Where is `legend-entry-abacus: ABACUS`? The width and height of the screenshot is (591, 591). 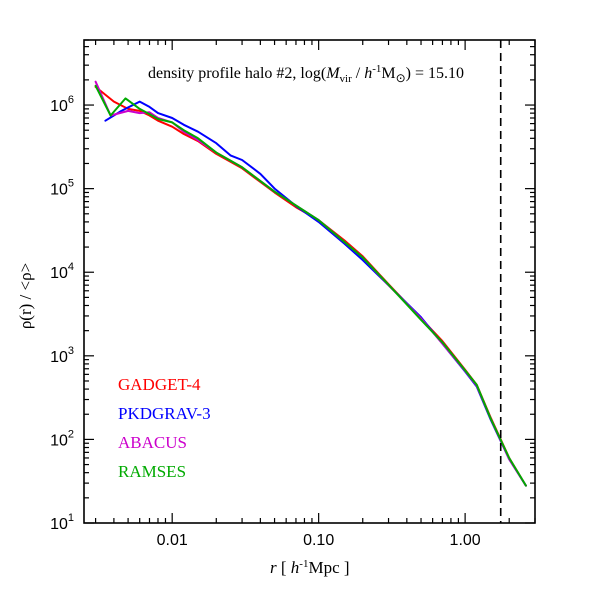 legend-entry-abacus: ABACUS is located at coordinates (152, 442).